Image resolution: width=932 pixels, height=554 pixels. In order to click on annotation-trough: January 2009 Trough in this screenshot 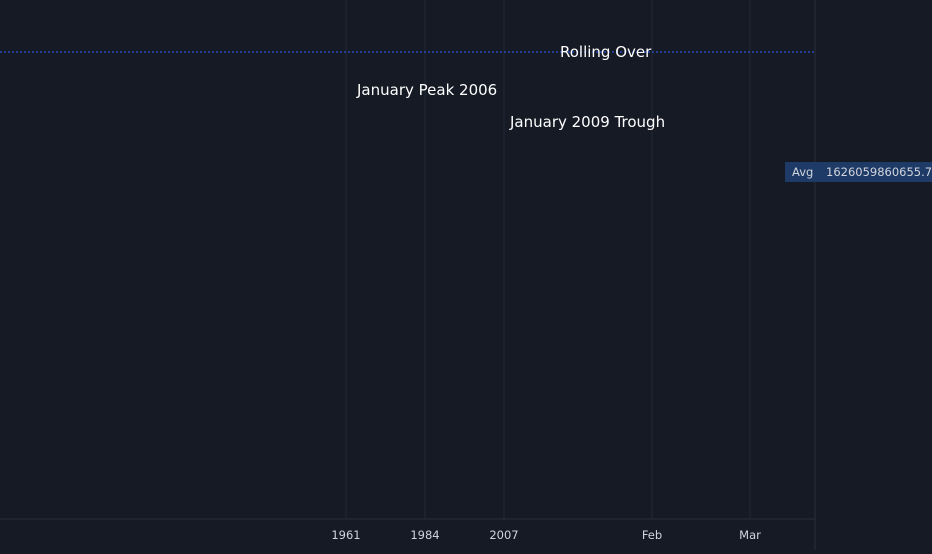, I will do `click(587, 122)`.